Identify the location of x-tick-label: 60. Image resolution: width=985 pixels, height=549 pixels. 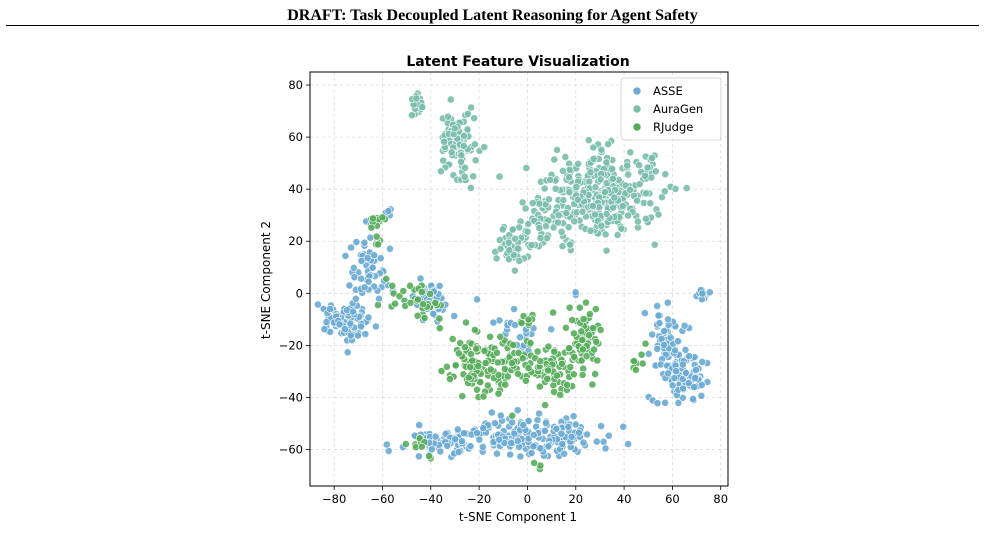
(672, 499).